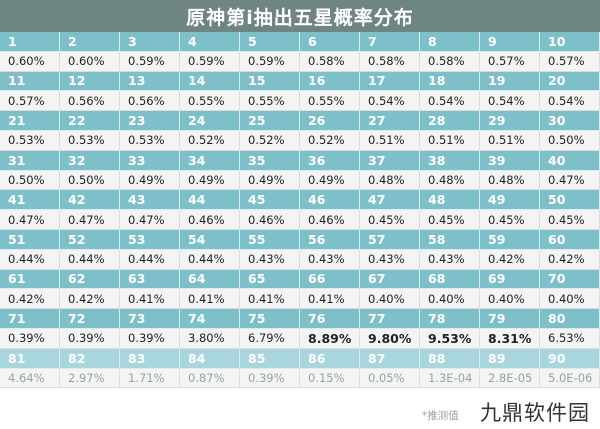 Image resolution: width=600 pixels, height=429 pixels. I want to click on pull-number-cell: 35, so click(270, 160).